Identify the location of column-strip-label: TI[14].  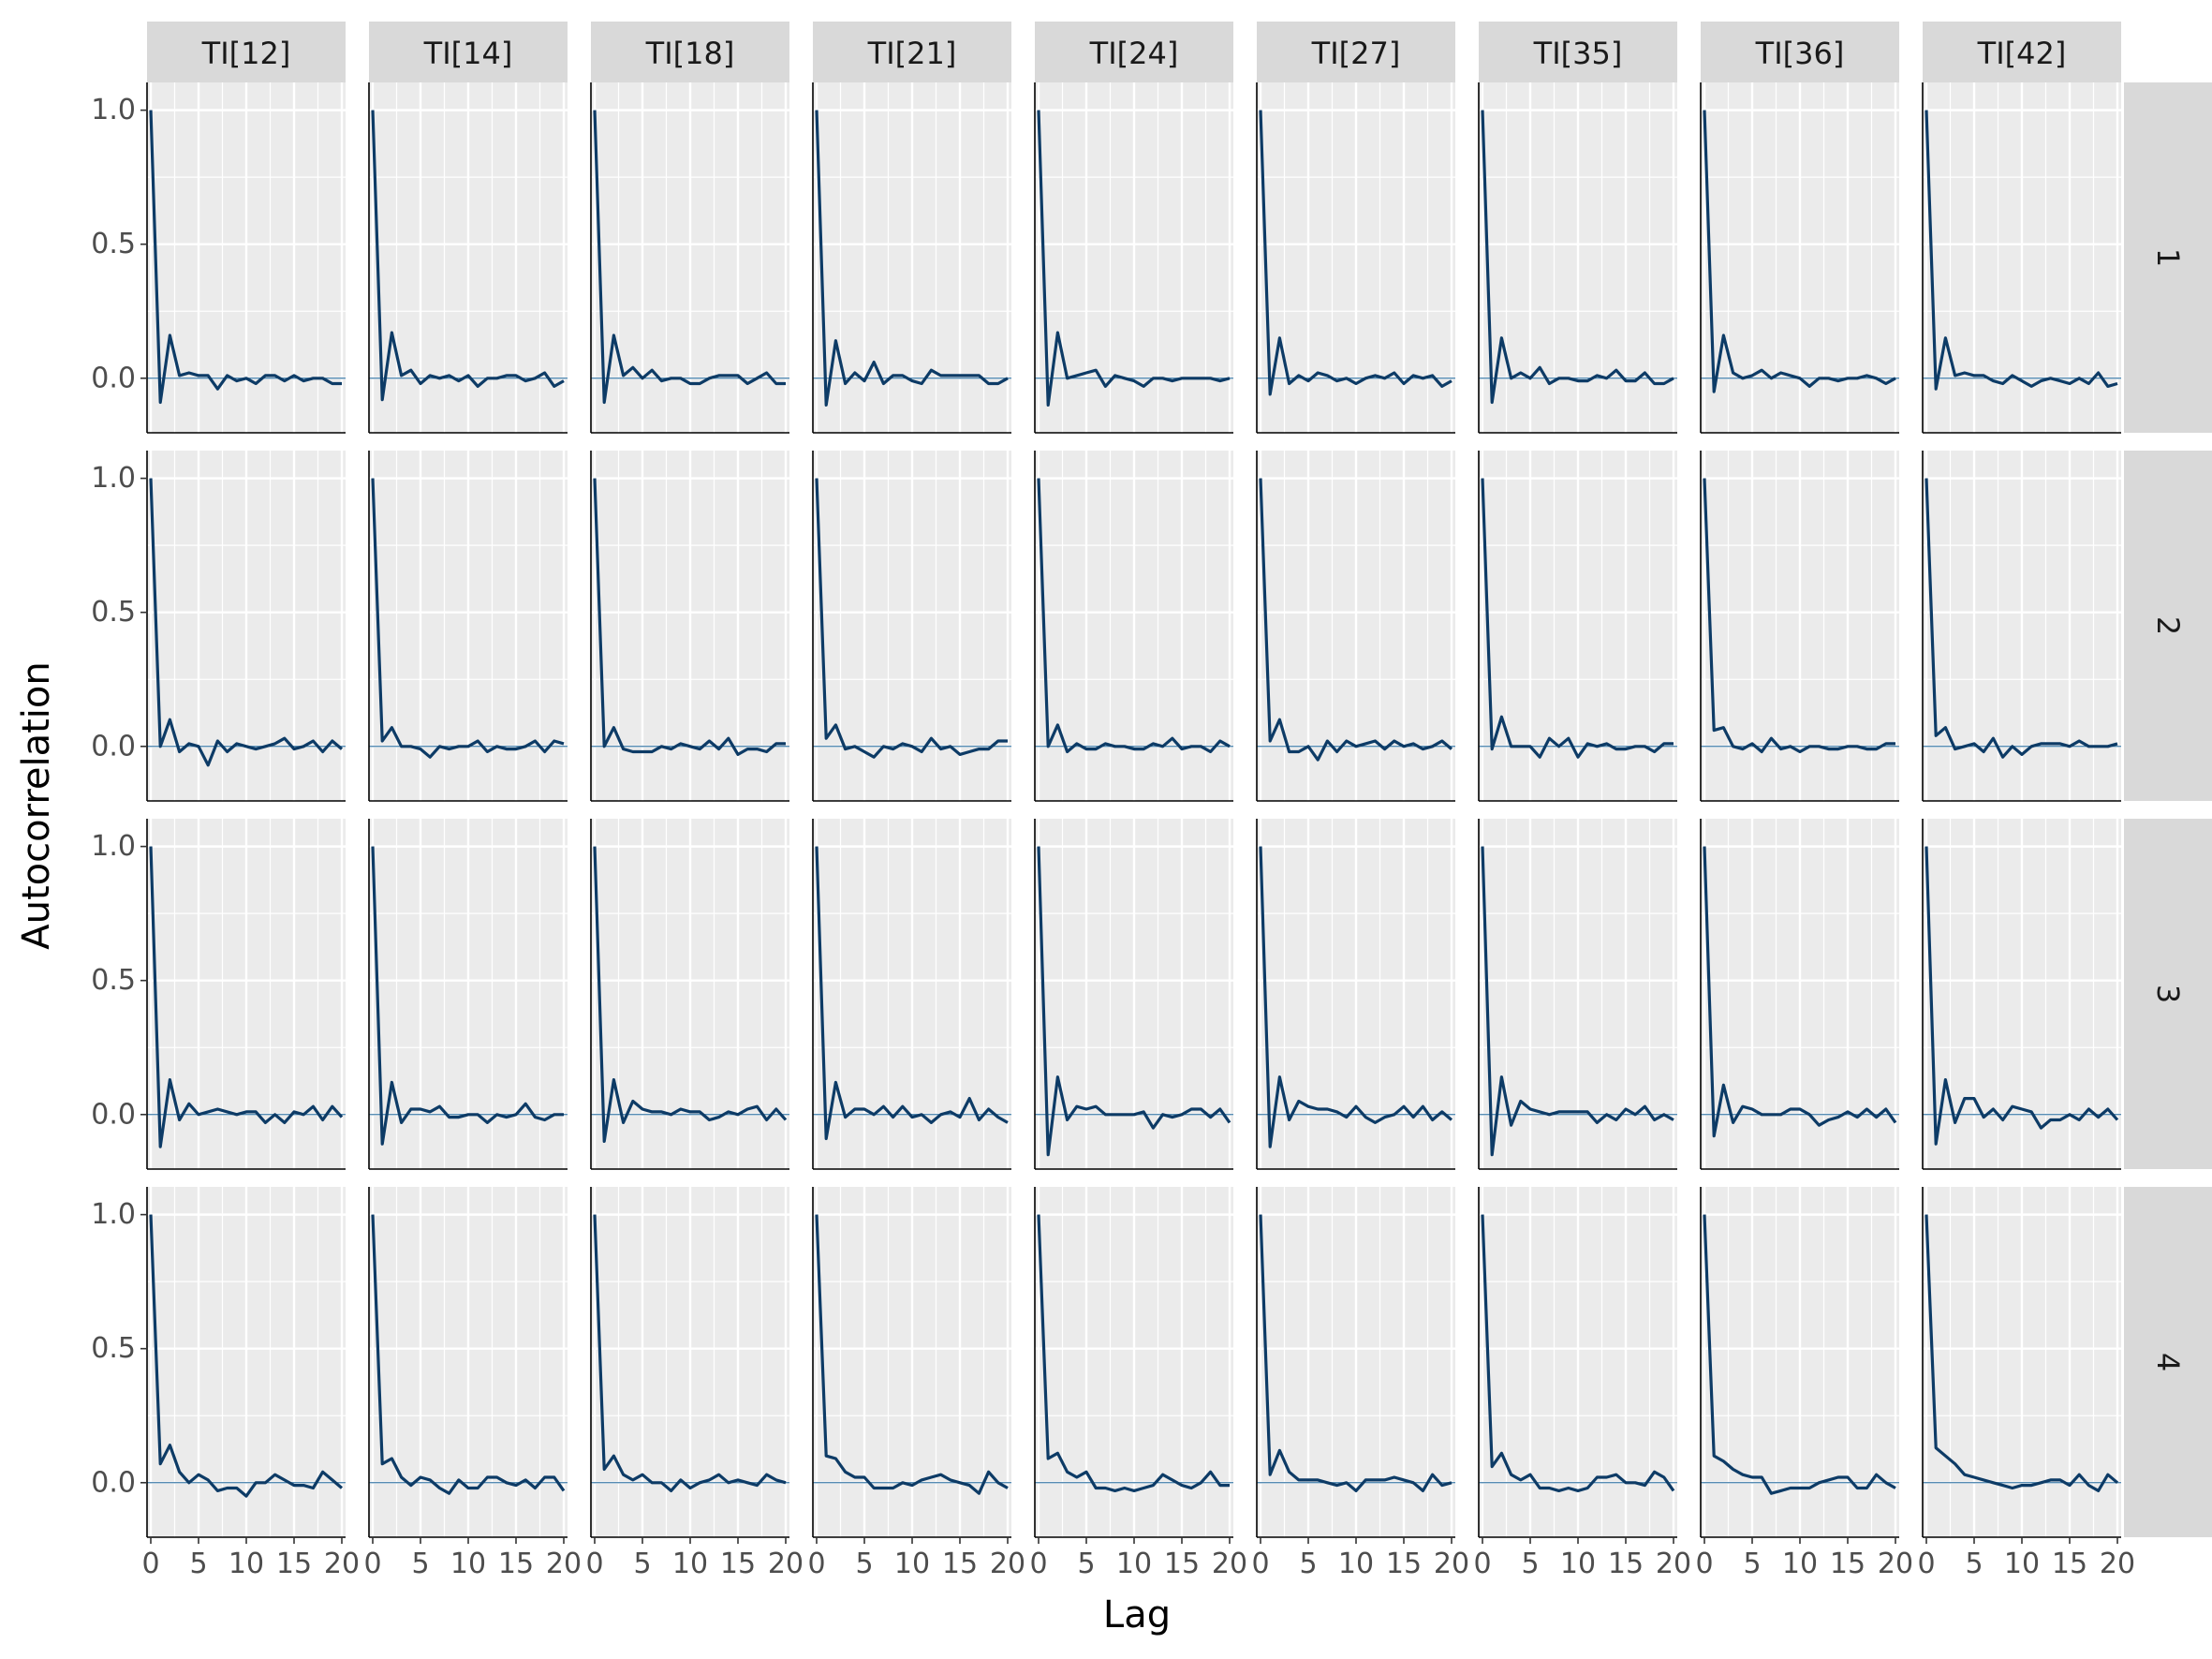
(468, 53).